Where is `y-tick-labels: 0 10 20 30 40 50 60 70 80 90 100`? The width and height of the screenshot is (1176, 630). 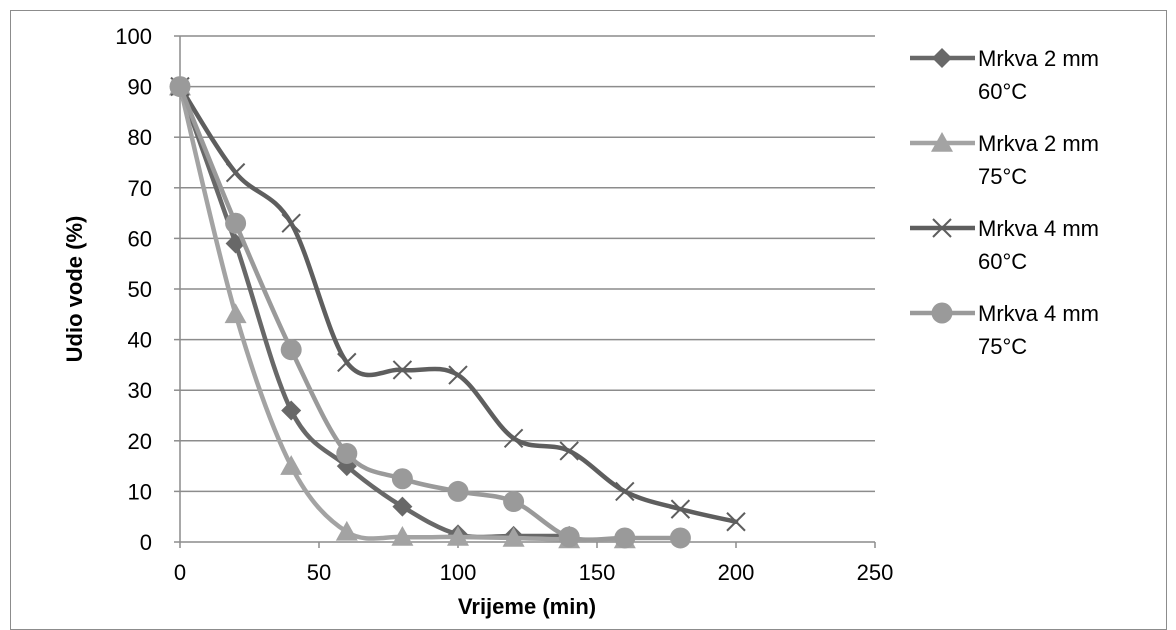
y-tick-labels: 0 10 20 30 40 50 60 70 80 90 100 is located at coordinates (133, 289).